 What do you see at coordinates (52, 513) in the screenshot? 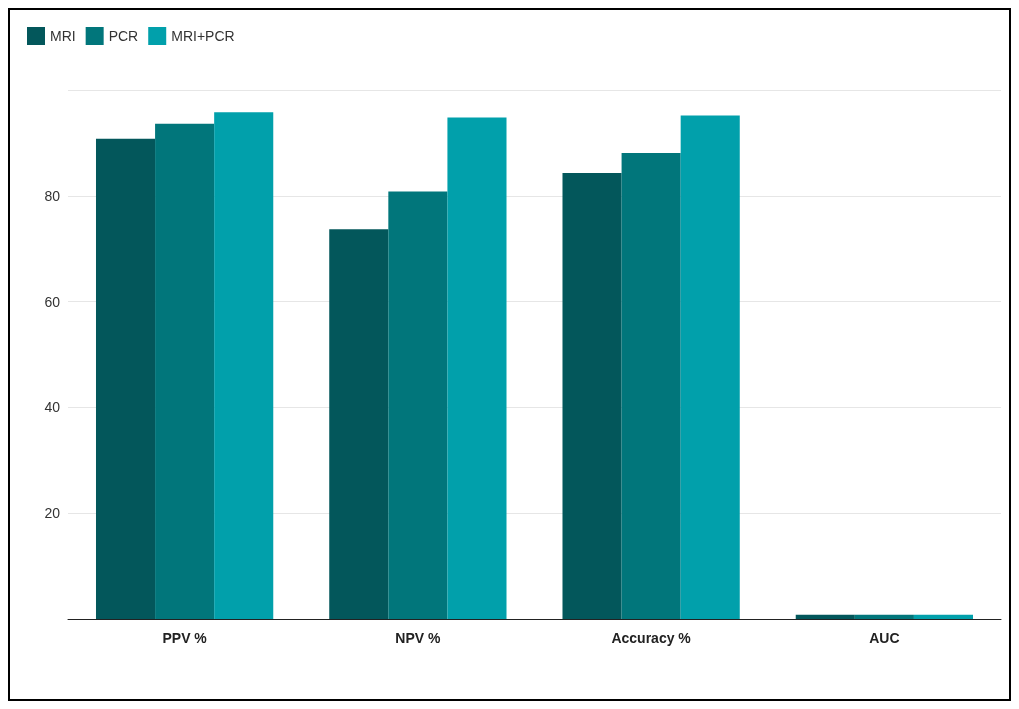
I see `y-tick-label: 20` at bounding box center [52, 513].